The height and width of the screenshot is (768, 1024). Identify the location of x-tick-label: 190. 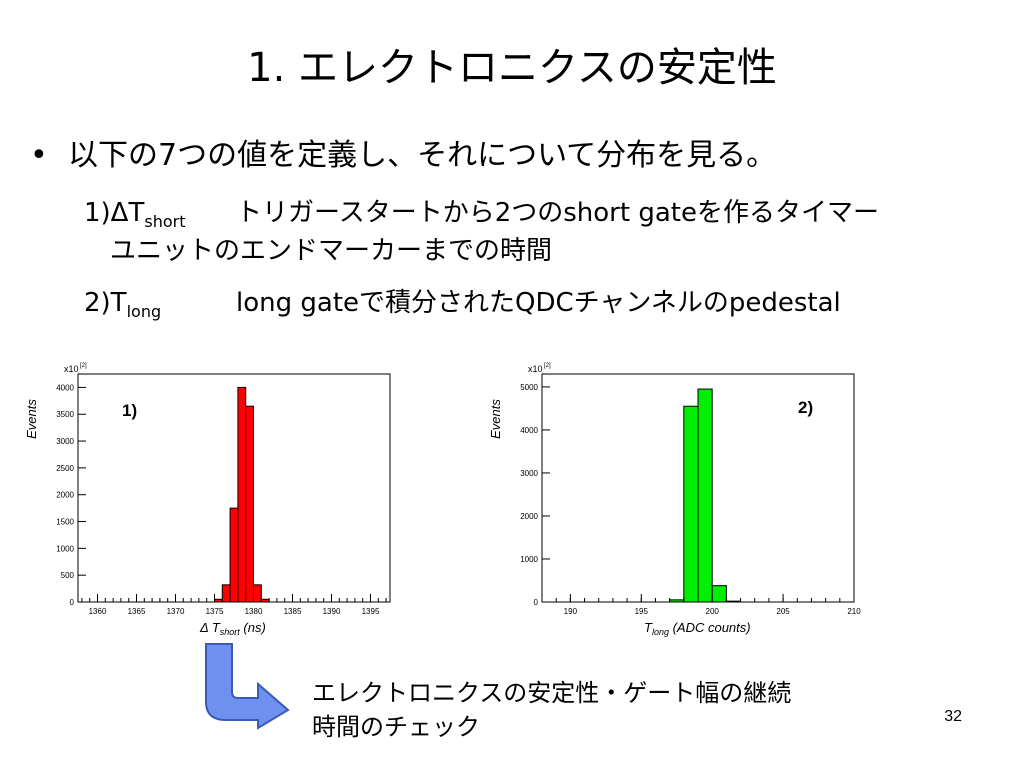
(571, 611).